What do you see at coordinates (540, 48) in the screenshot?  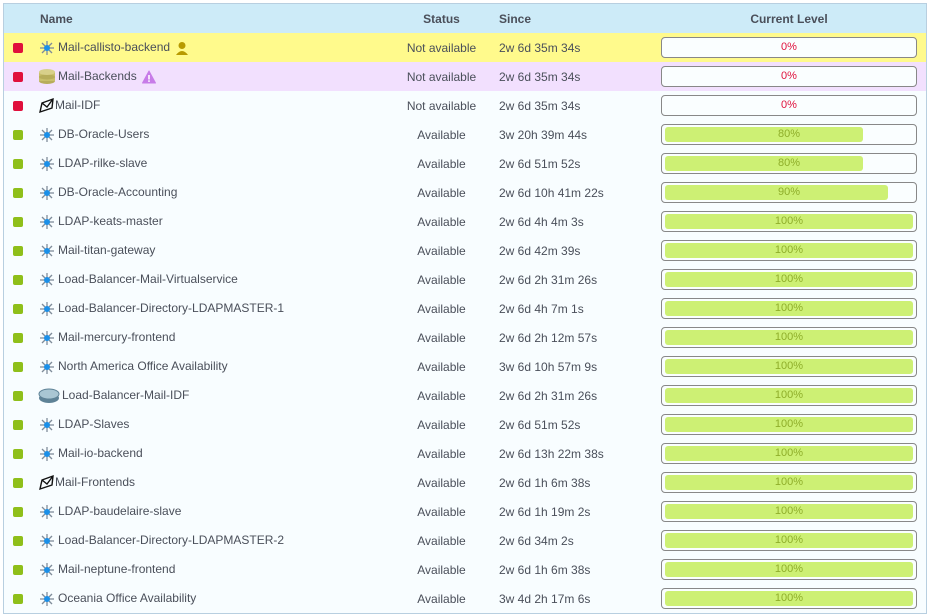 I see `since-text: 2w 6d 35m 34s` at bounding box center [540, 48].